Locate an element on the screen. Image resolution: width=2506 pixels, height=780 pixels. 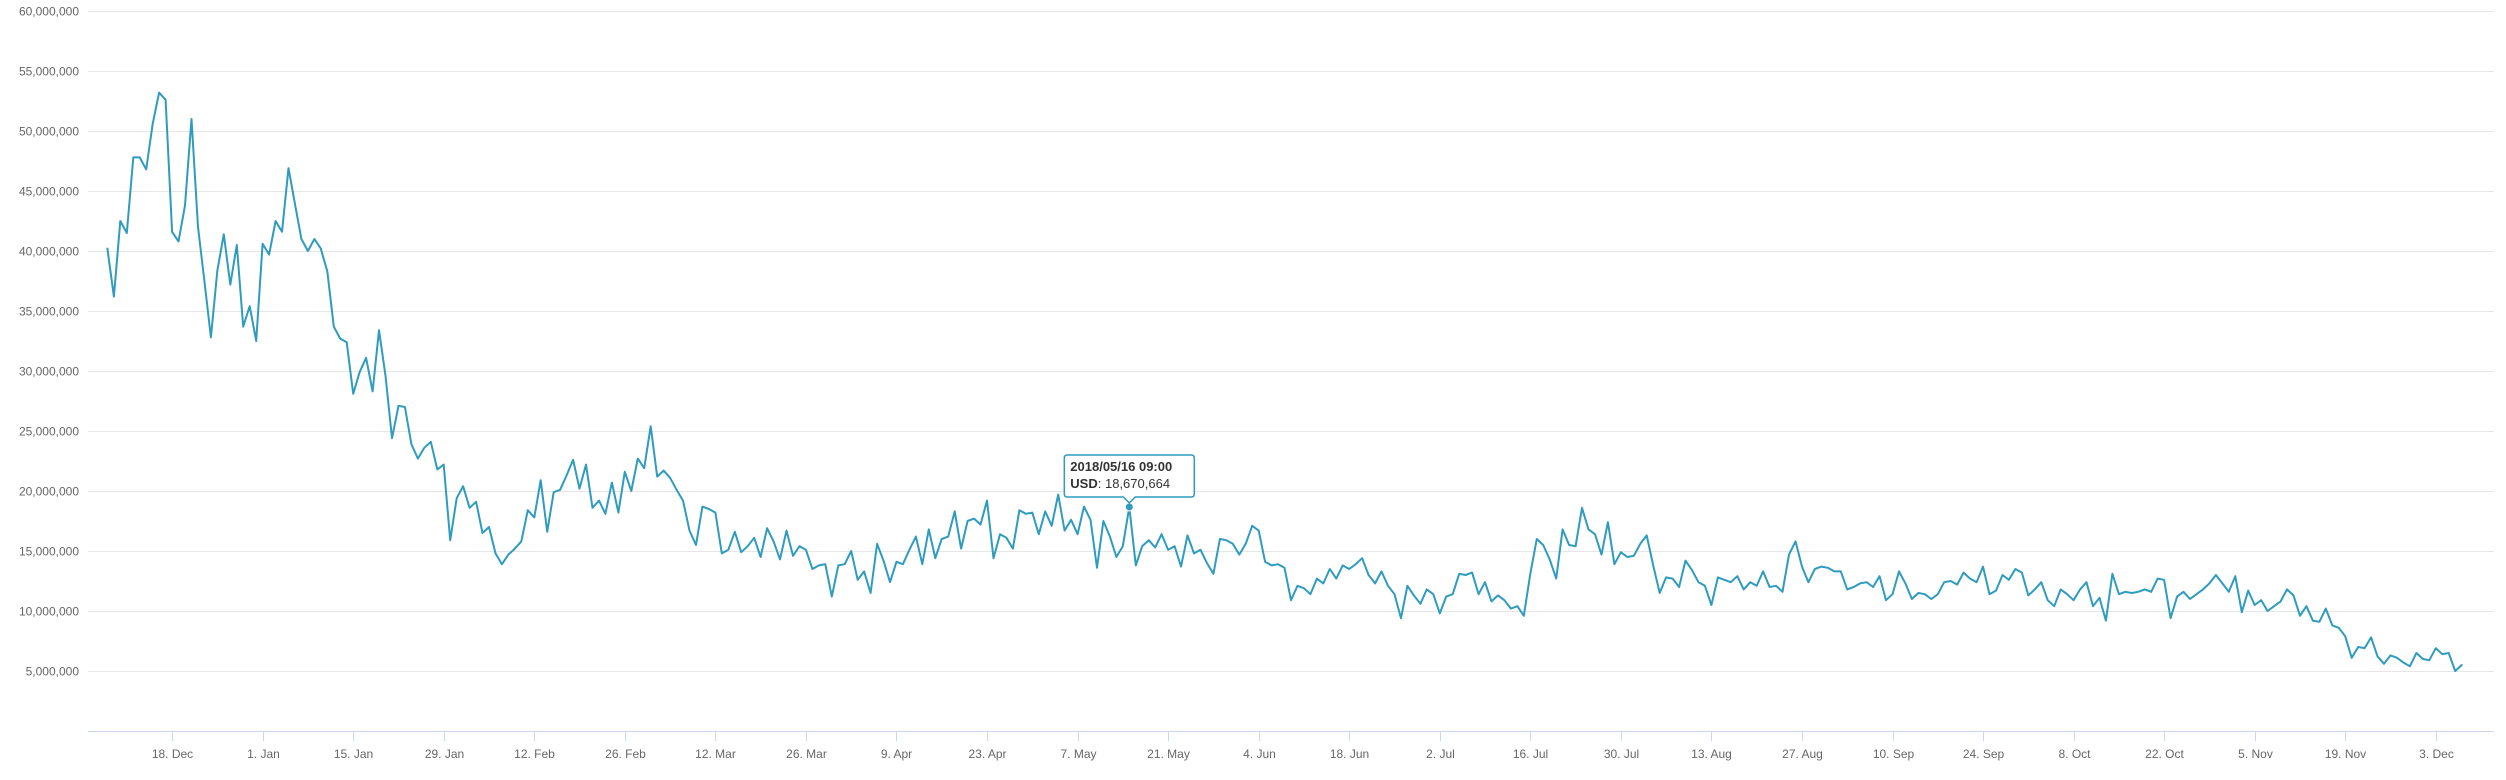
y-tick-label: 40,000,000 is located at coordinates (49, 252).